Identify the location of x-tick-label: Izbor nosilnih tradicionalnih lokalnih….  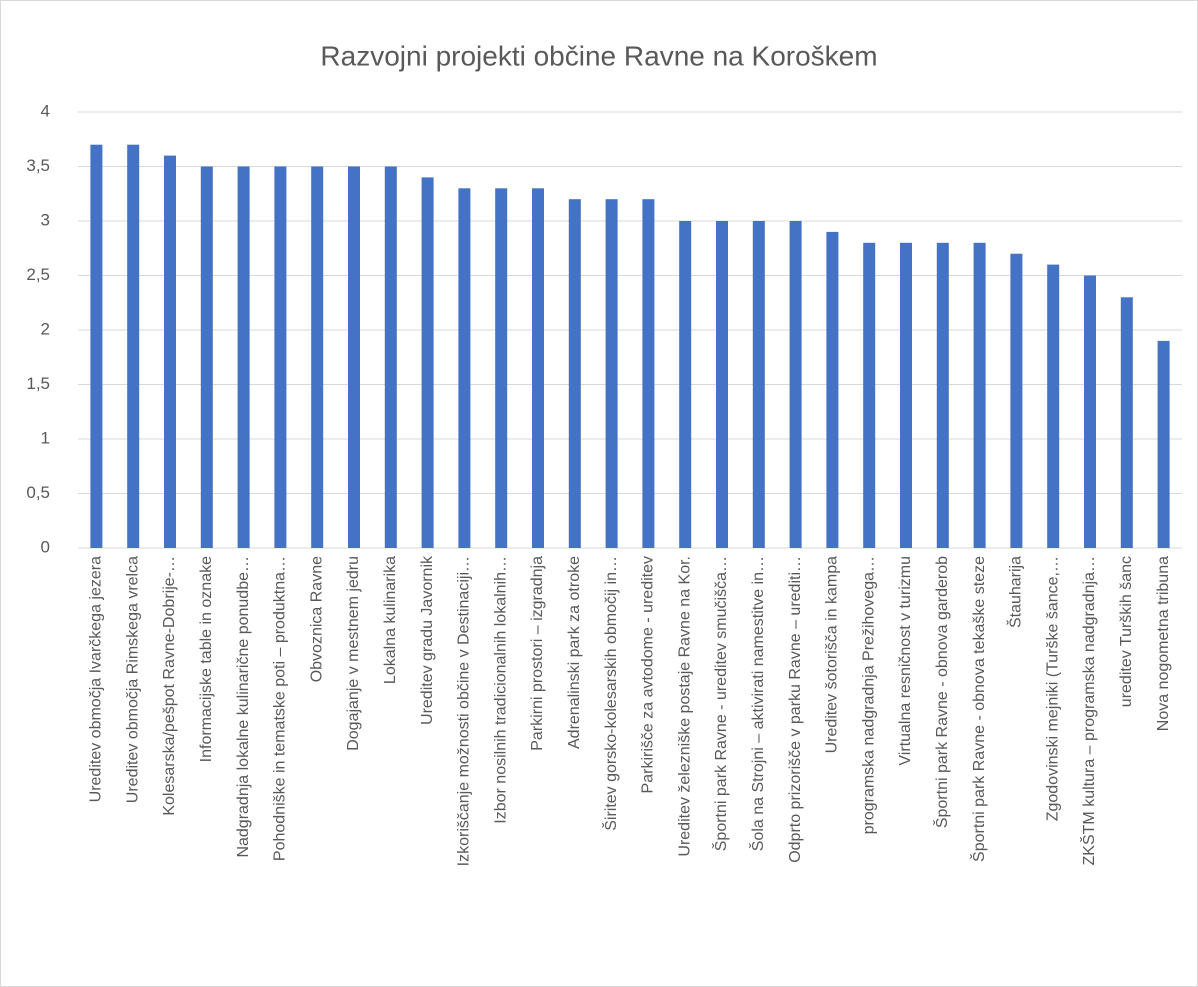
(500, 690).